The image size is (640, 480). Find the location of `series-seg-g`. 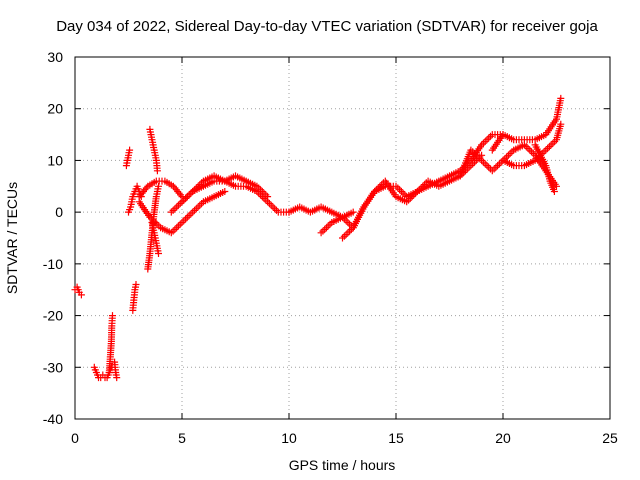

series-seg-g is located at coordinates (134, 297).